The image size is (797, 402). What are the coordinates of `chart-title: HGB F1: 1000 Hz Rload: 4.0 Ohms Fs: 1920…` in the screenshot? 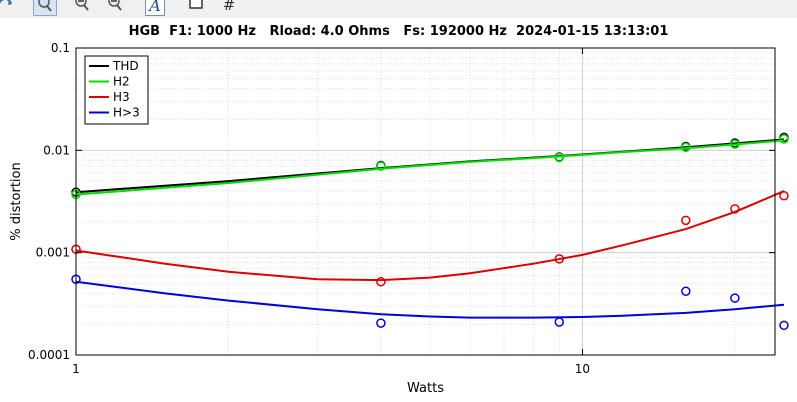 It's located at (398, 31).